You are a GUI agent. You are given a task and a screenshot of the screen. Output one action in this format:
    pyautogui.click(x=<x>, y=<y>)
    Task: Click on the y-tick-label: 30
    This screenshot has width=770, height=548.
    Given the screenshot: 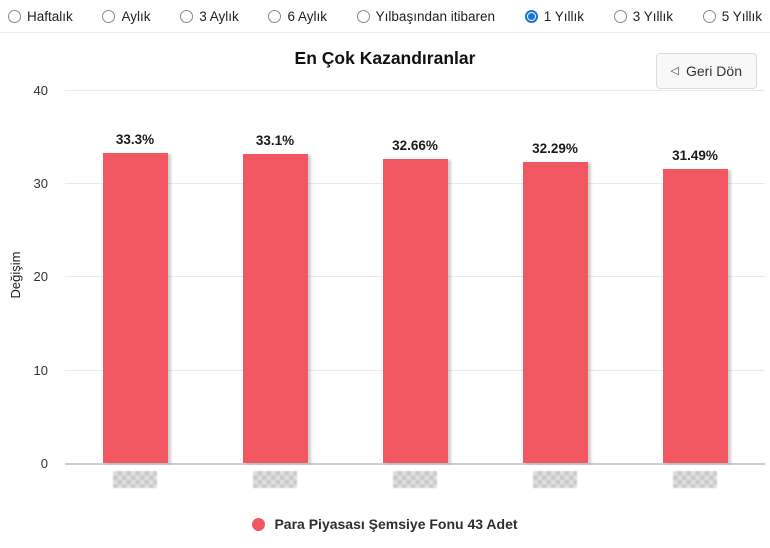 What is the action you would take?
    pyautogui.click(x=40, y=183)
    